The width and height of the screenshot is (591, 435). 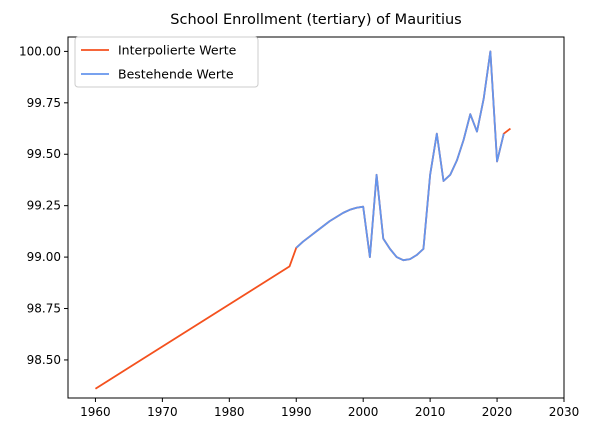 What do you see at coordinates (162, 412) in the screenshot?
I see `x-tick-label: 1970` at bounding box center [162, 412].